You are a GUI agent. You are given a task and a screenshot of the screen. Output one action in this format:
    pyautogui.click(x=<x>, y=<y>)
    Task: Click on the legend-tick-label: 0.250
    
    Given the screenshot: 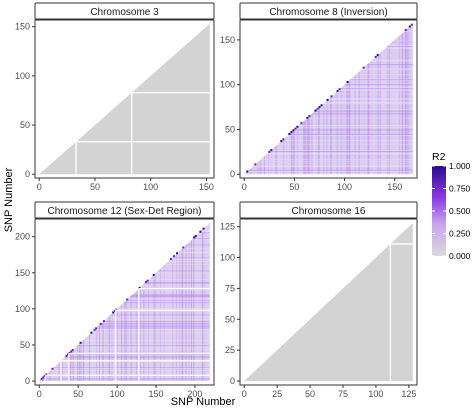 What is the action you would take?
    pyautogui.click(x=460, y=234)
    